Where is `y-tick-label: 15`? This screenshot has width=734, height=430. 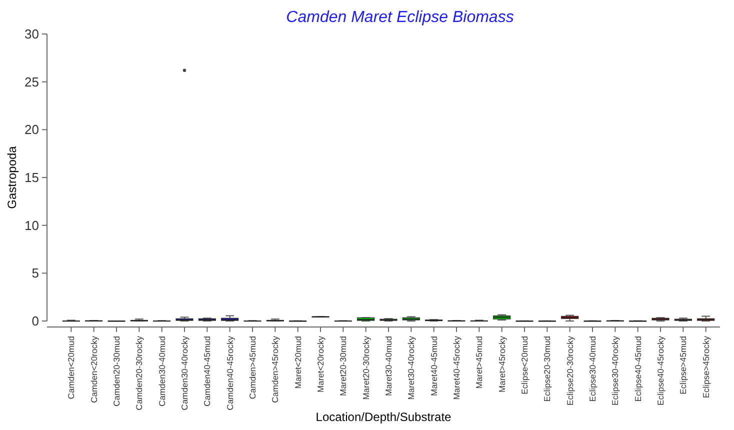
y-tick-label: 15 is located at coordinates (31, 178).